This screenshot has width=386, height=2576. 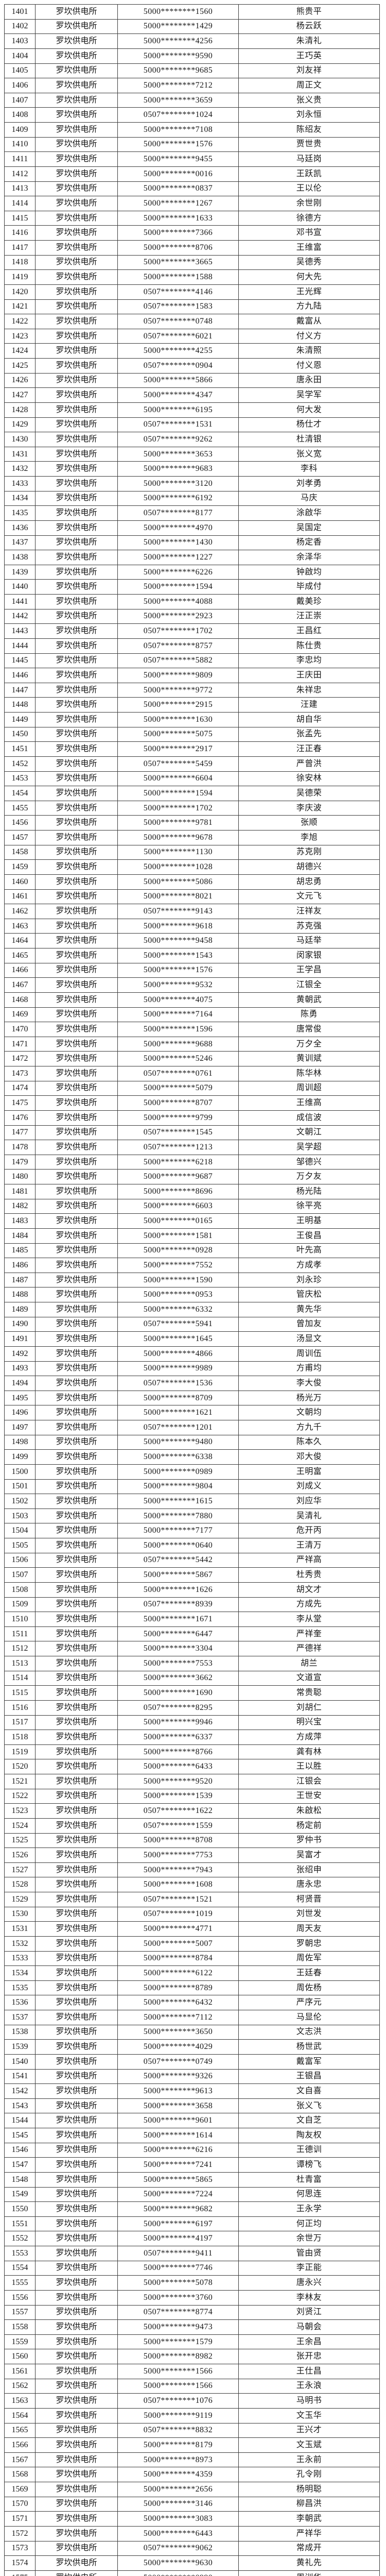 What do you see at coordinates (309, 2209) in the screenshot?
I see `name-cell: 王永学` at bounding box center [309, 2209].